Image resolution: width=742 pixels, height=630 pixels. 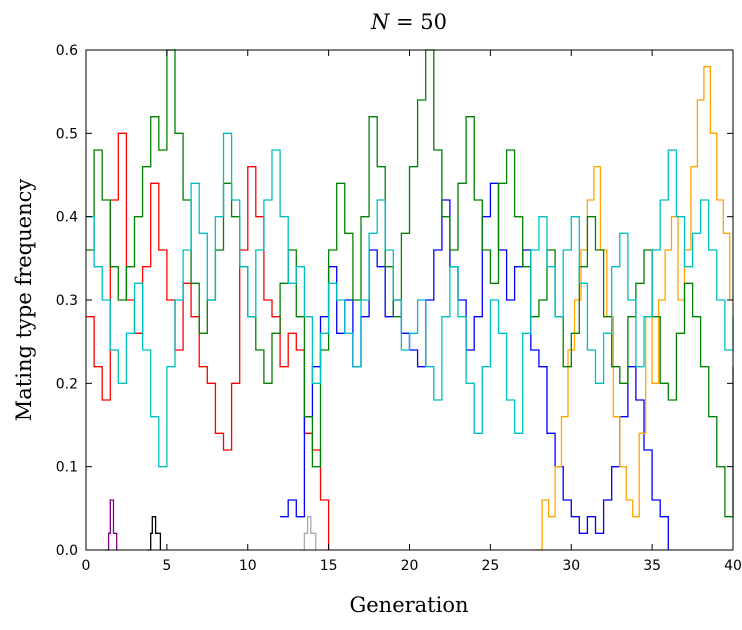 What do you see at coordinates (67, 51) in the screenshot?
I see `y-tick-label: 0.6` at bounding box center [67, 51].